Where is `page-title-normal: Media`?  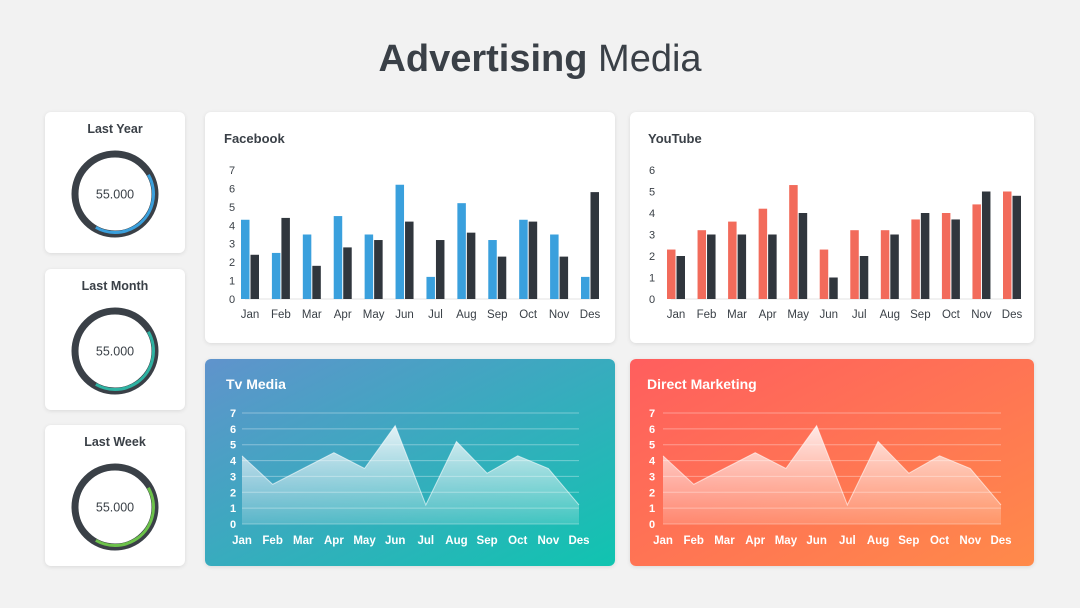 page-title-normal: Media is located at coordinates (650, 59).